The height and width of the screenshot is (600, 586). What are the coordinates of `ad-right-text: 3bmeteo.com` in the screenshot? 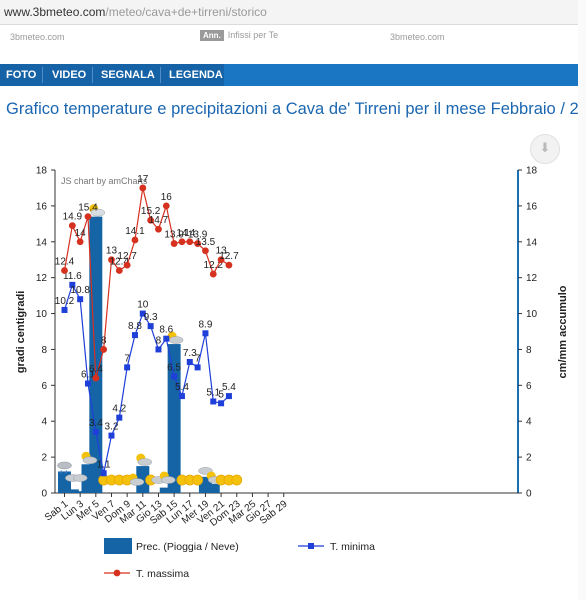 It's located at (417, 37).